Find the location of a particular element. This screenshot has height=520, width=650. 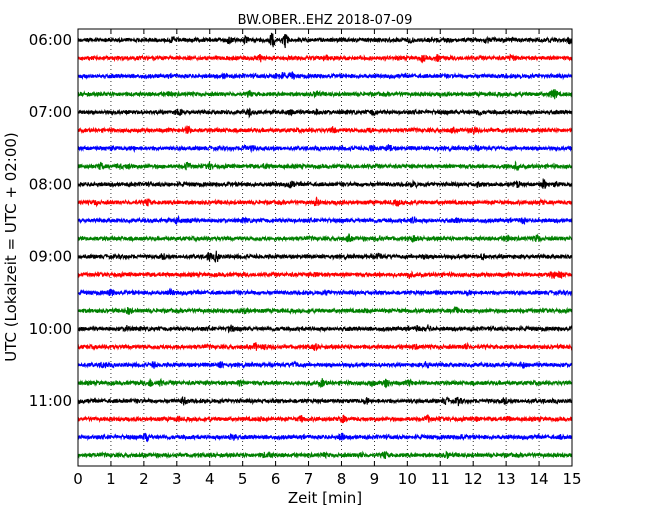

x-tick-label: 11 is located at coordinates (440, 479).